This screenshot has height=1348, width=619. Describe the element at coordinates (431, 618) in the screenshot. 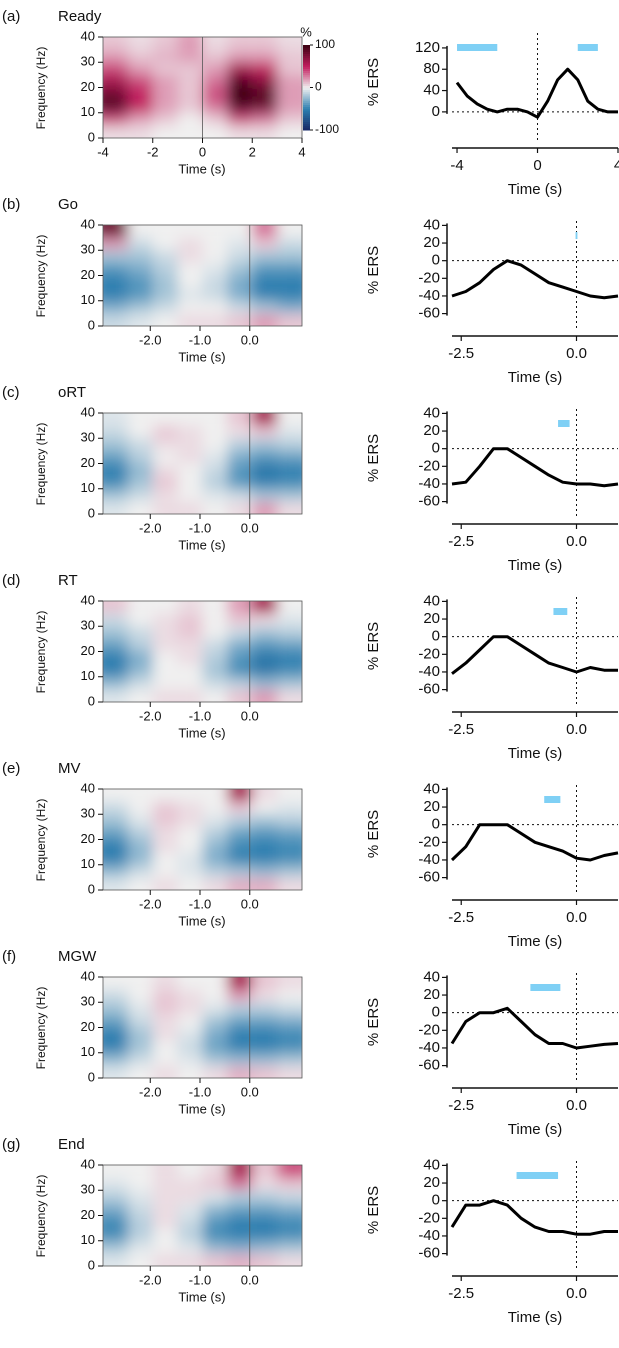

I see `y-tick-label: 20` at that location.